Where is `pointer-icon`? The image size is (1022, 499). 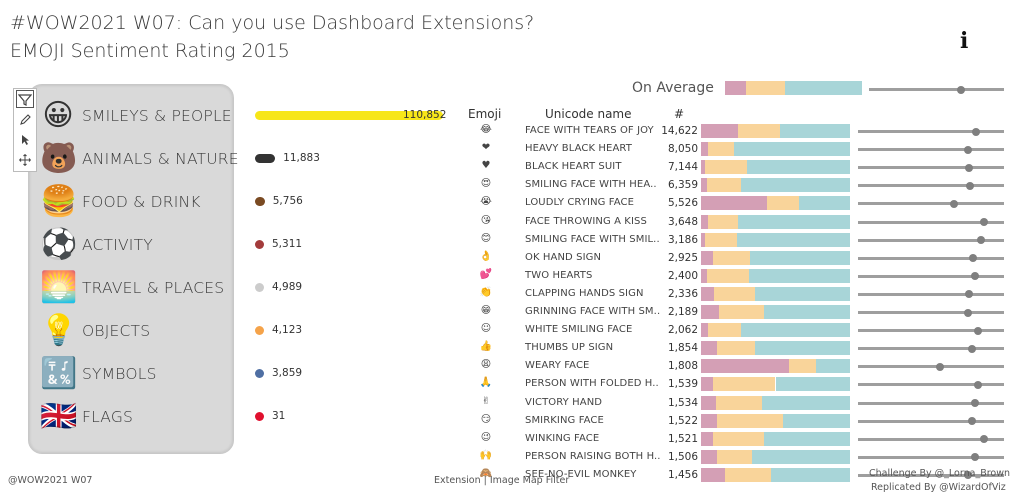 pointer-icon is located at coordinates (25, 140).